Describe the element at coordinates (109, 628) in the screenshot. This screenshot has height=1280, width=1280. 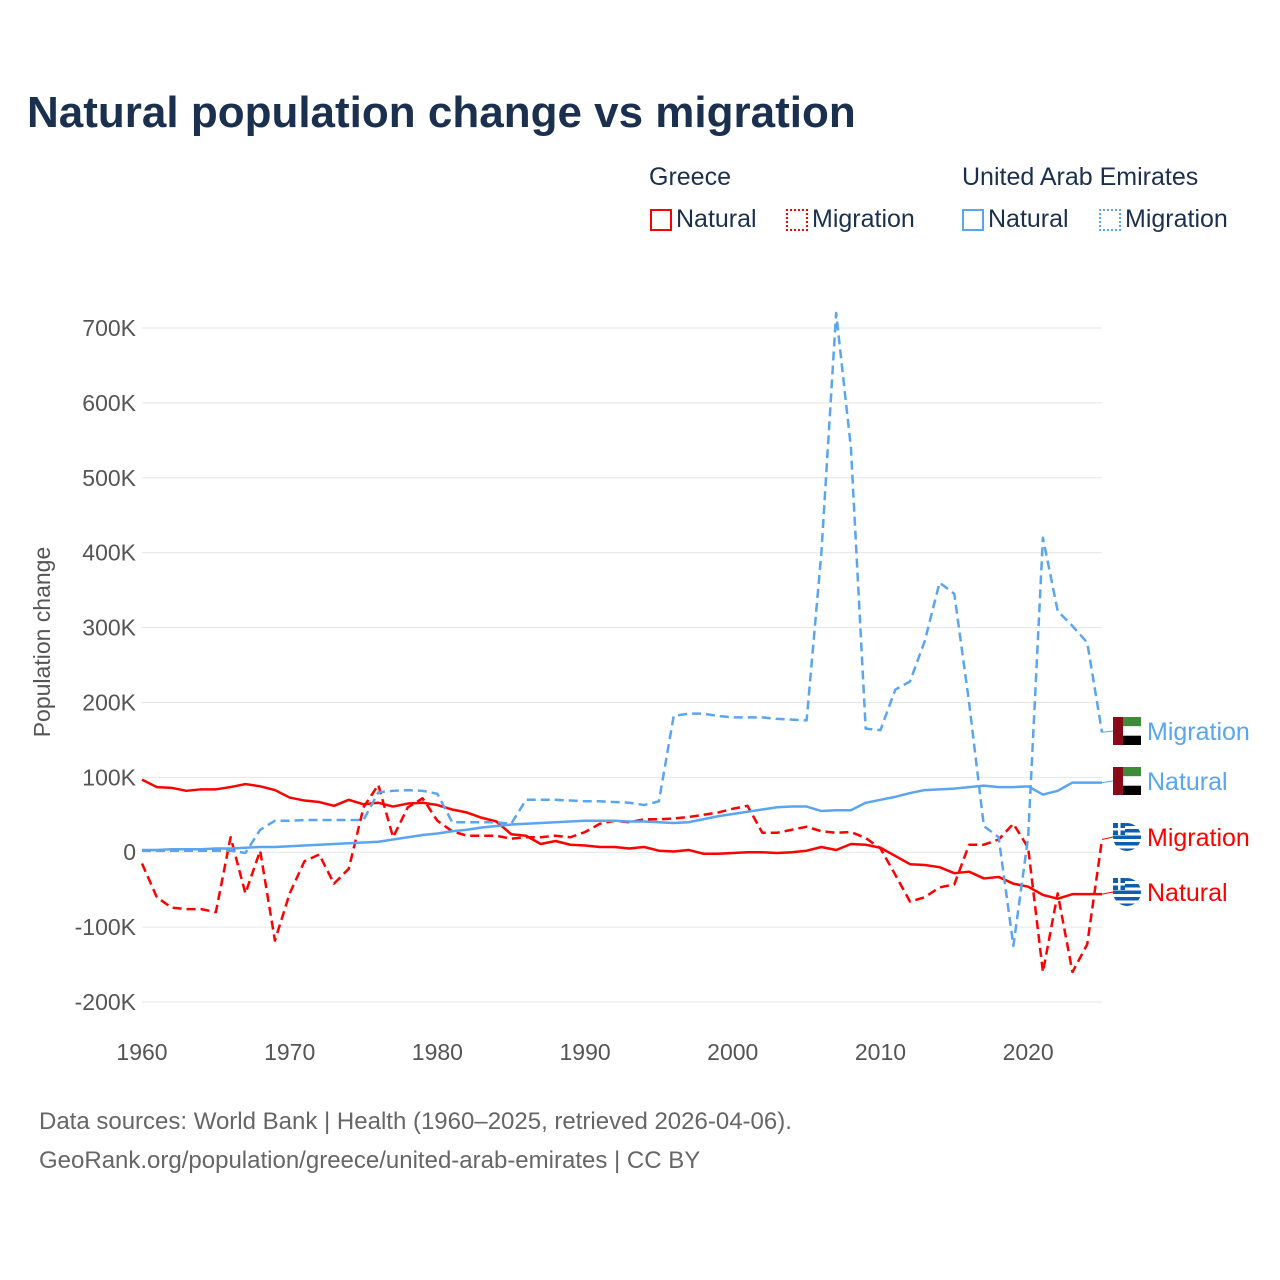
I see `y-tick-label: 300K` at that location.